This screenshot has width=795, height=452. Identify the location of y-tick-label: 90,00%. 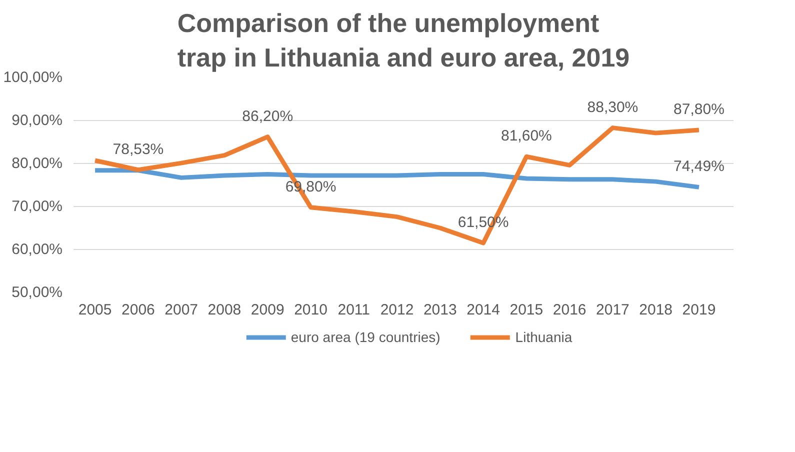
(37, 120).